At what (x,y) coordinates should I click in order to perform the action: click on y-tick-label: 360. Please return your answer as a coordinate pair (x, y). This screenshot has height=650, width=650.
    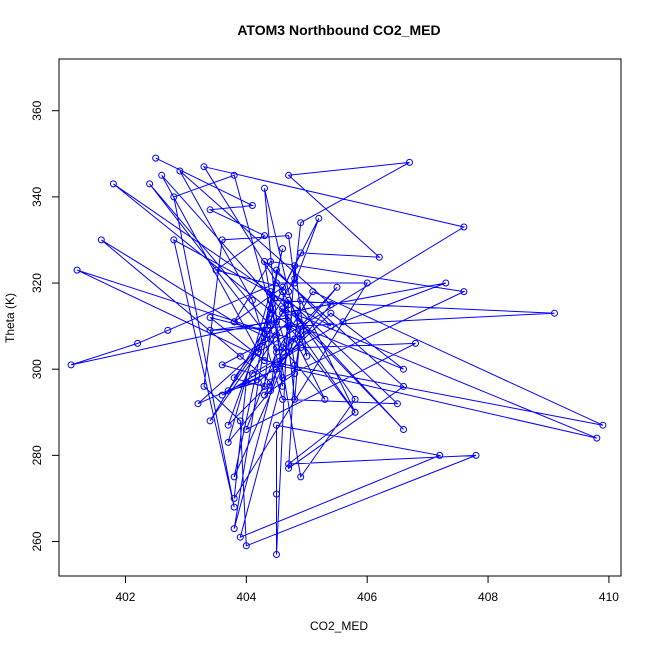
    Looking at the image, I should click on (37, 110).